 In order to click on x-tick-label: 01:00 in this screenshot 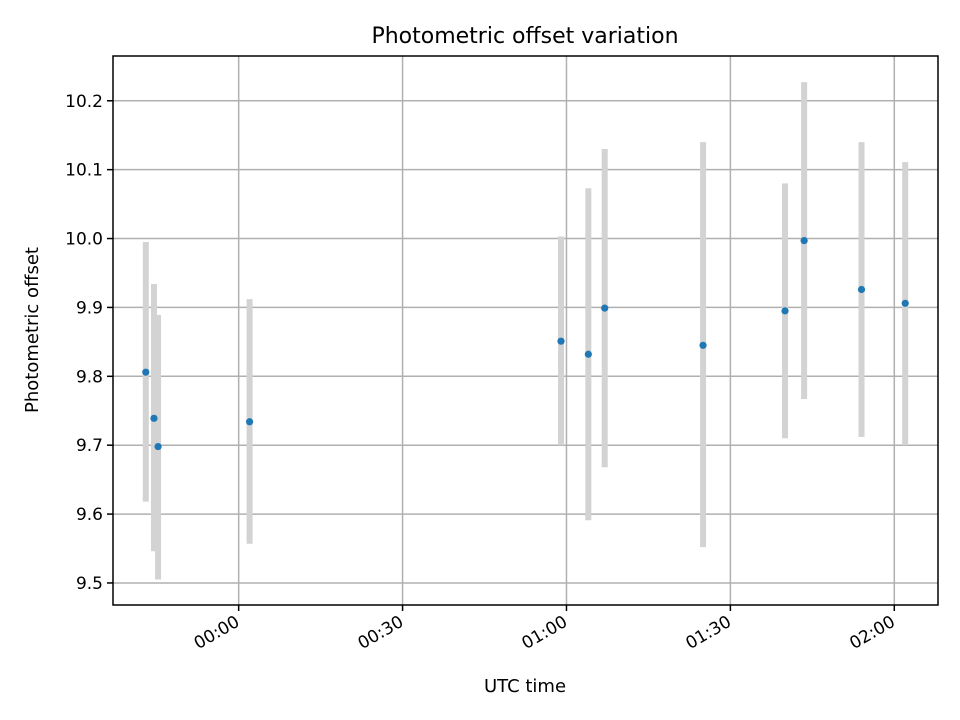, I will do `click(545, 633)`.